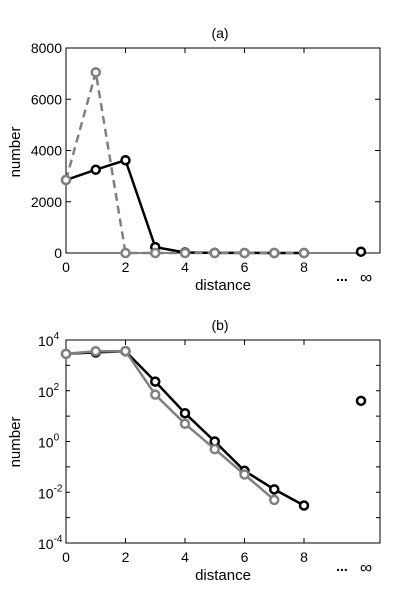 Image resolution: width=415 pixels, height=614 pixels. What do you see at coordinates (46, 151) in the screenshot?
I see `y-tick-label: 4000` at bounding box center [46, 151].